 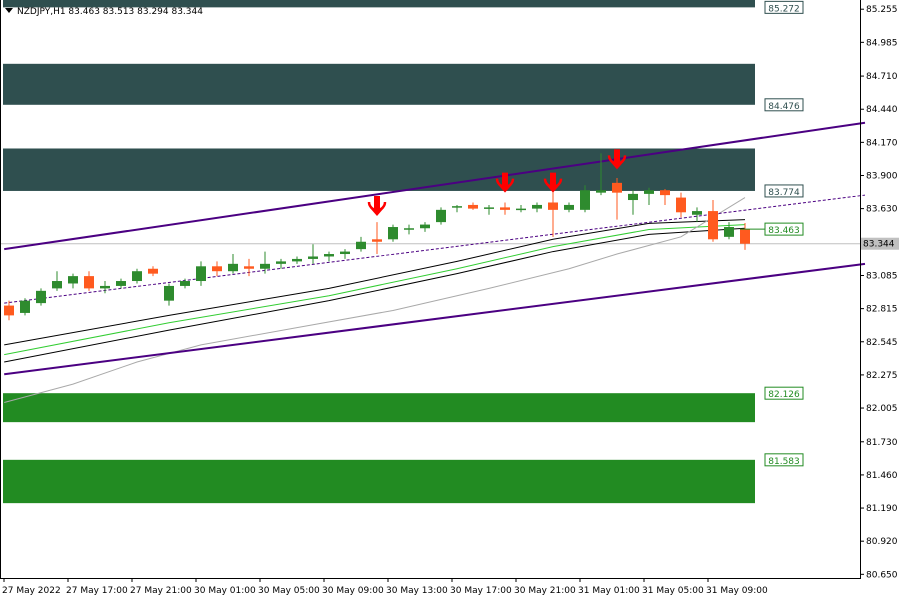 I want to click on level-label-text: 83.463, so click(x=784, y=231).